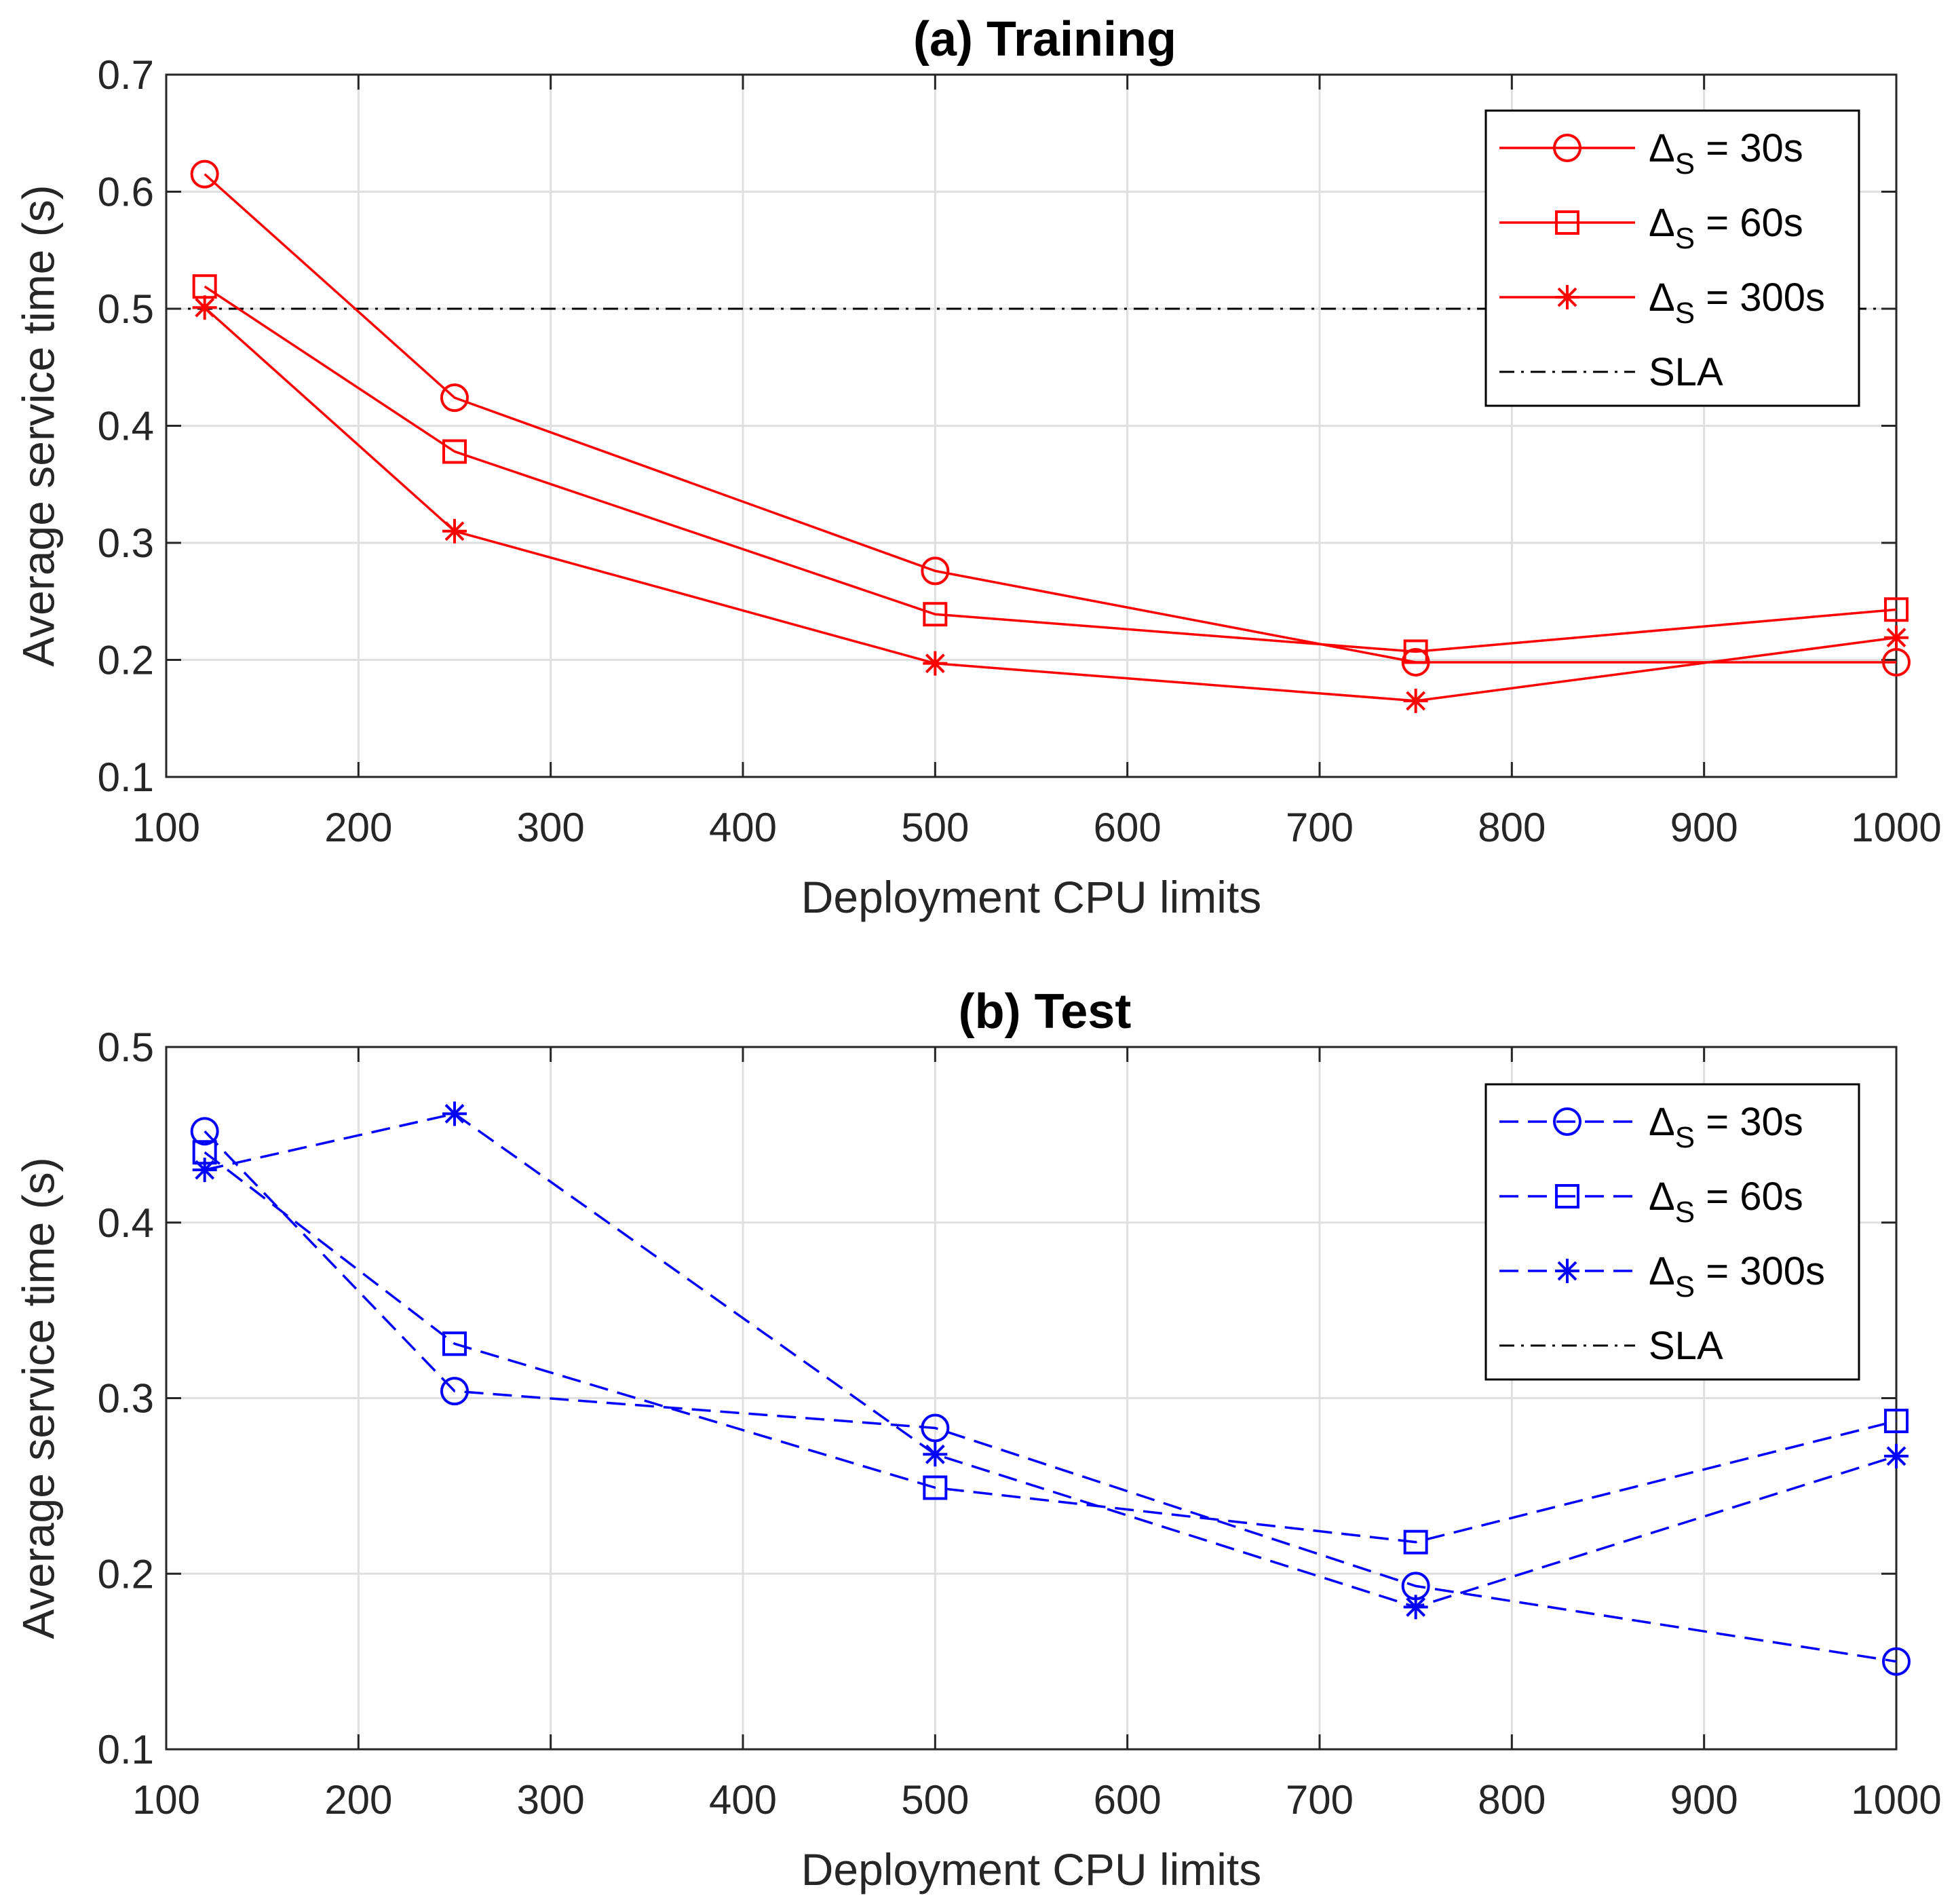 This screenshot has width=1956, height=1904. Describe the element at coordinates (166, 1800) in the screenshot. I see `x-tick-label: 100` at that location.